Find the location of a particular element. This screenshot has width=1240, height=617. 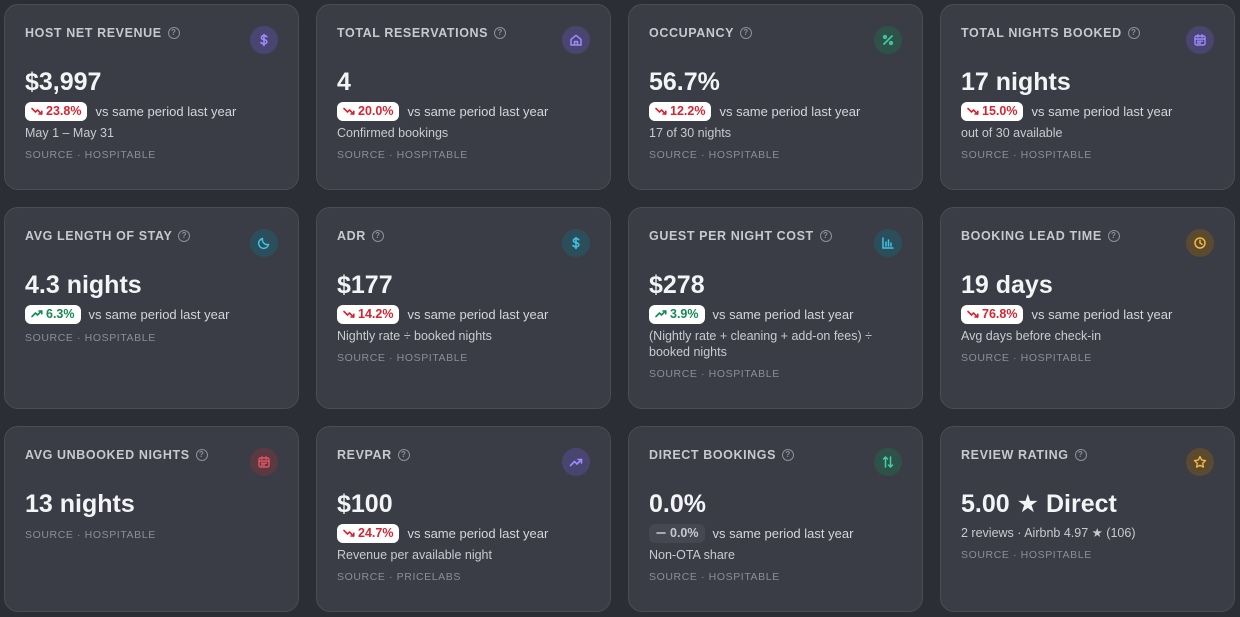

trend-flat-icon is located at coordinates (661, 533).